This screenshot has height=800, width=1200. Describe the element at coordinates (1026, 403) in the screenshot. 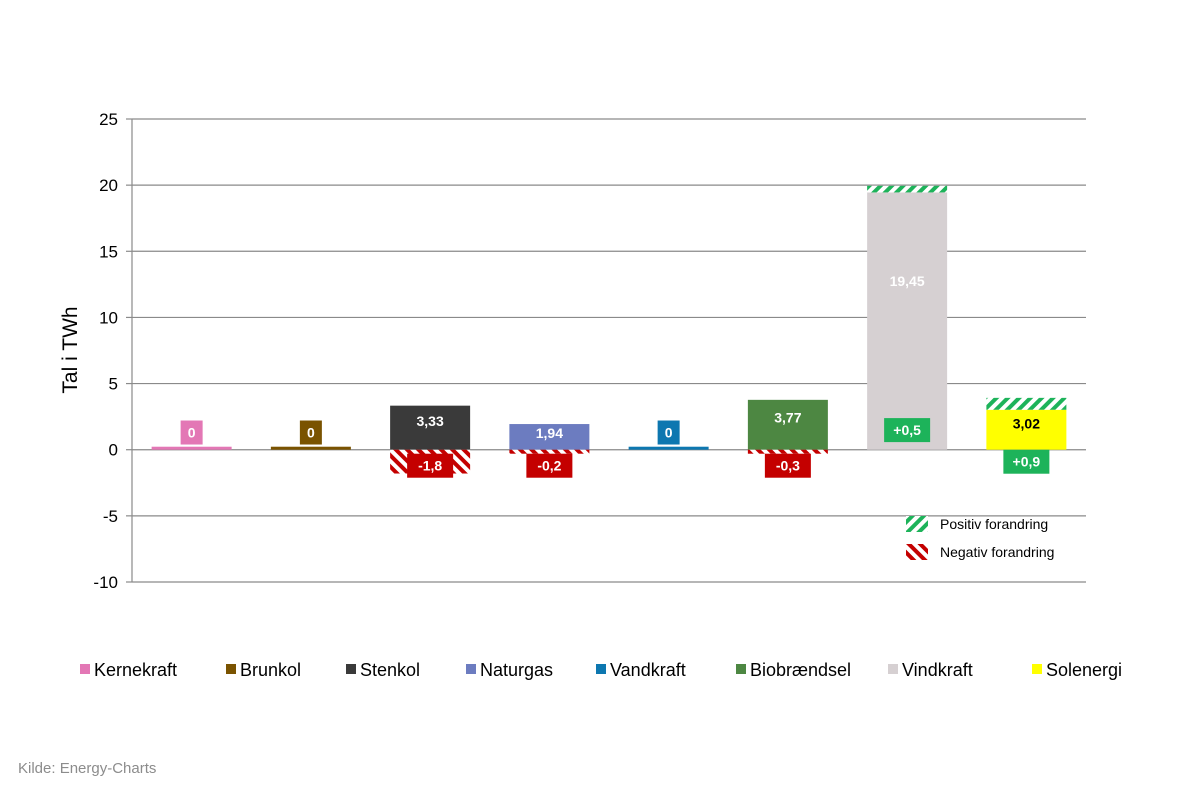

I see `change-bar-solenergi` at that location.